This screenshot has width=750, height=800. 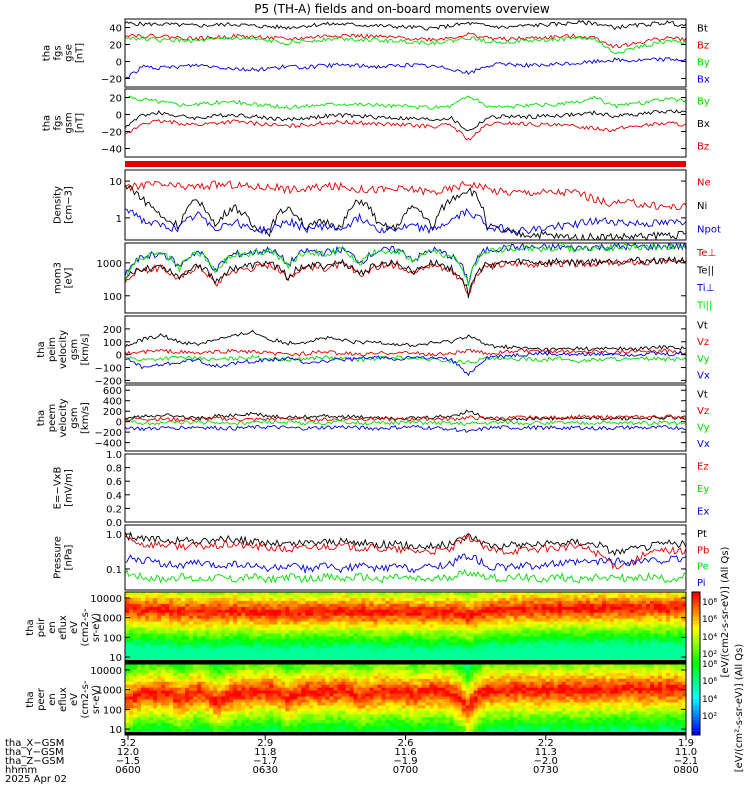 I want to click on y-tick-label: 0.0, so click(x=114, y=523).